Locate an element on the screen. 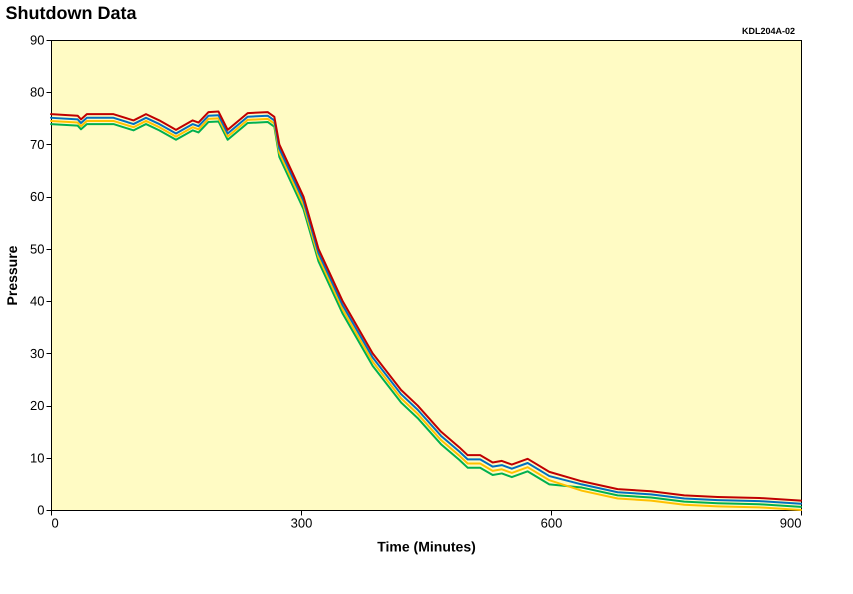 The height and width of the screenshot is (594, 853). x-tick-label: 600 is located at coordinates (551, 523).